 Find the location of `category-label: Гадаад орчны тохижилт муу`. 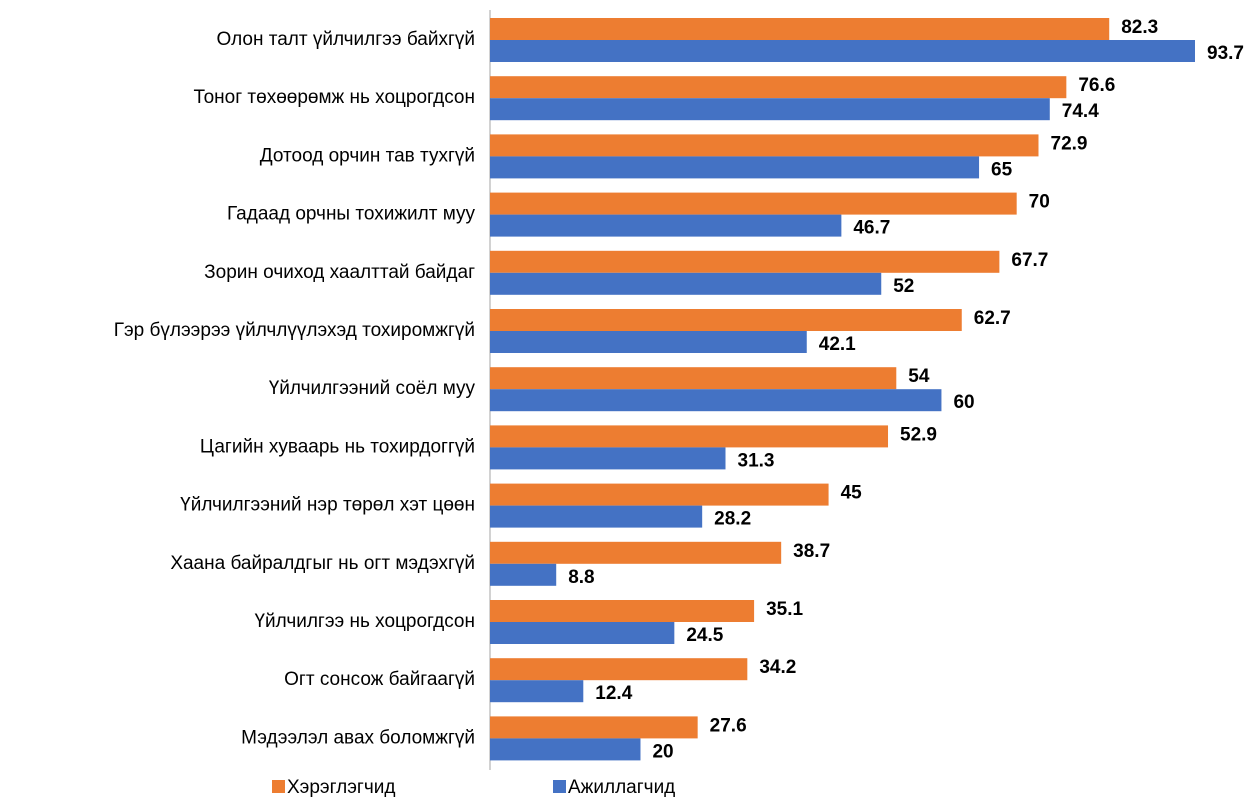

category-label: Гадаад орчны тохижилт муу is located at coordinates (351, 214).